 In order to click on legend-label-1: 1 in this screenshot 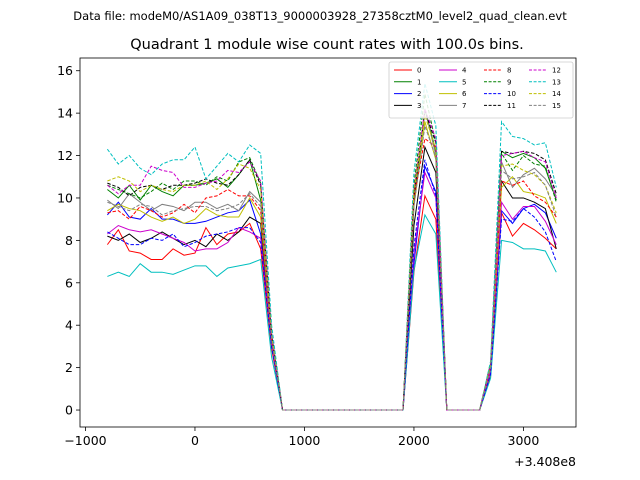, I will do `click(419, 82)`.